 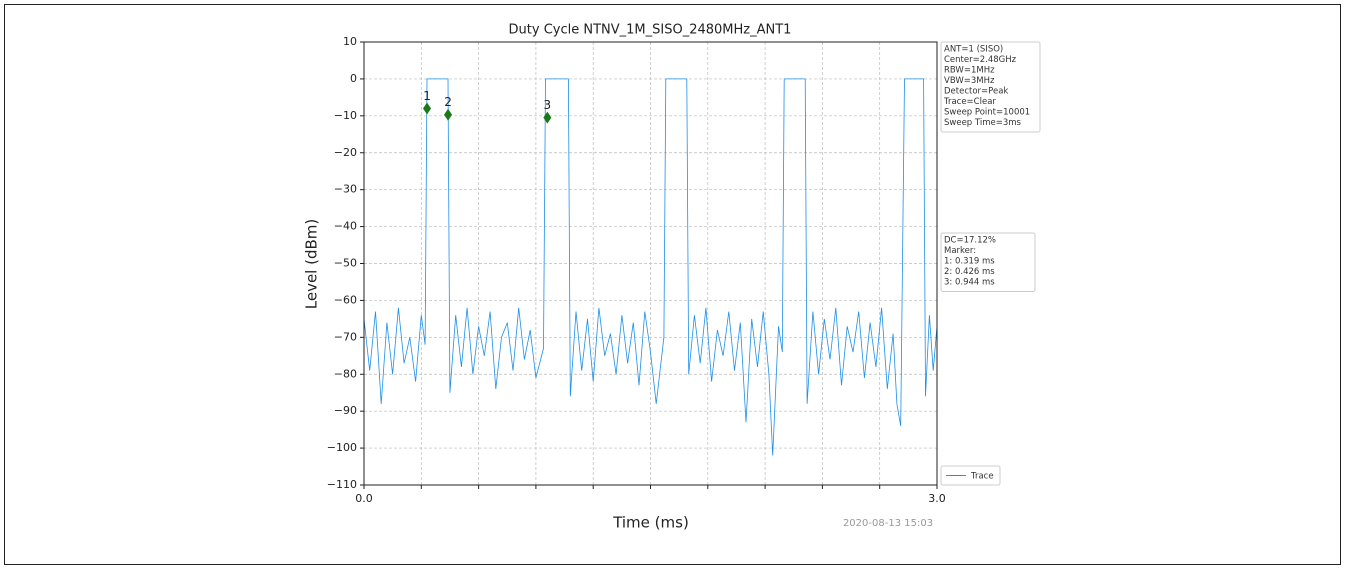 I want to click on info-text: Trace=Clear, so click(x=969, y=102).